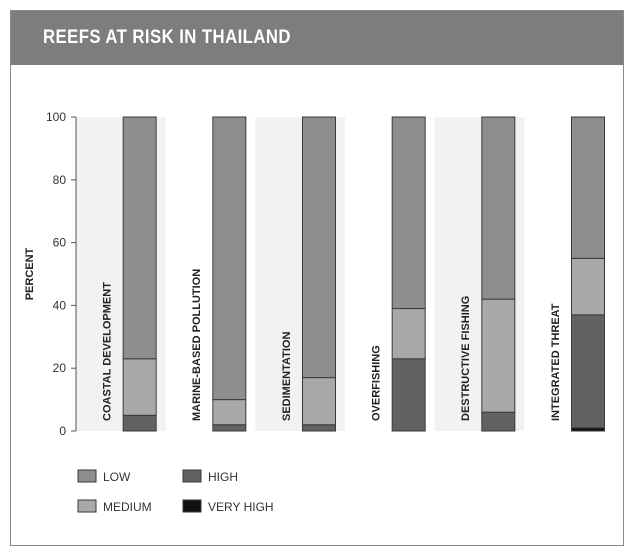  Describe the element at coordinates (556, 362) in the screenshot. I see `category-label: INTEGRATED THREAT` at that location.